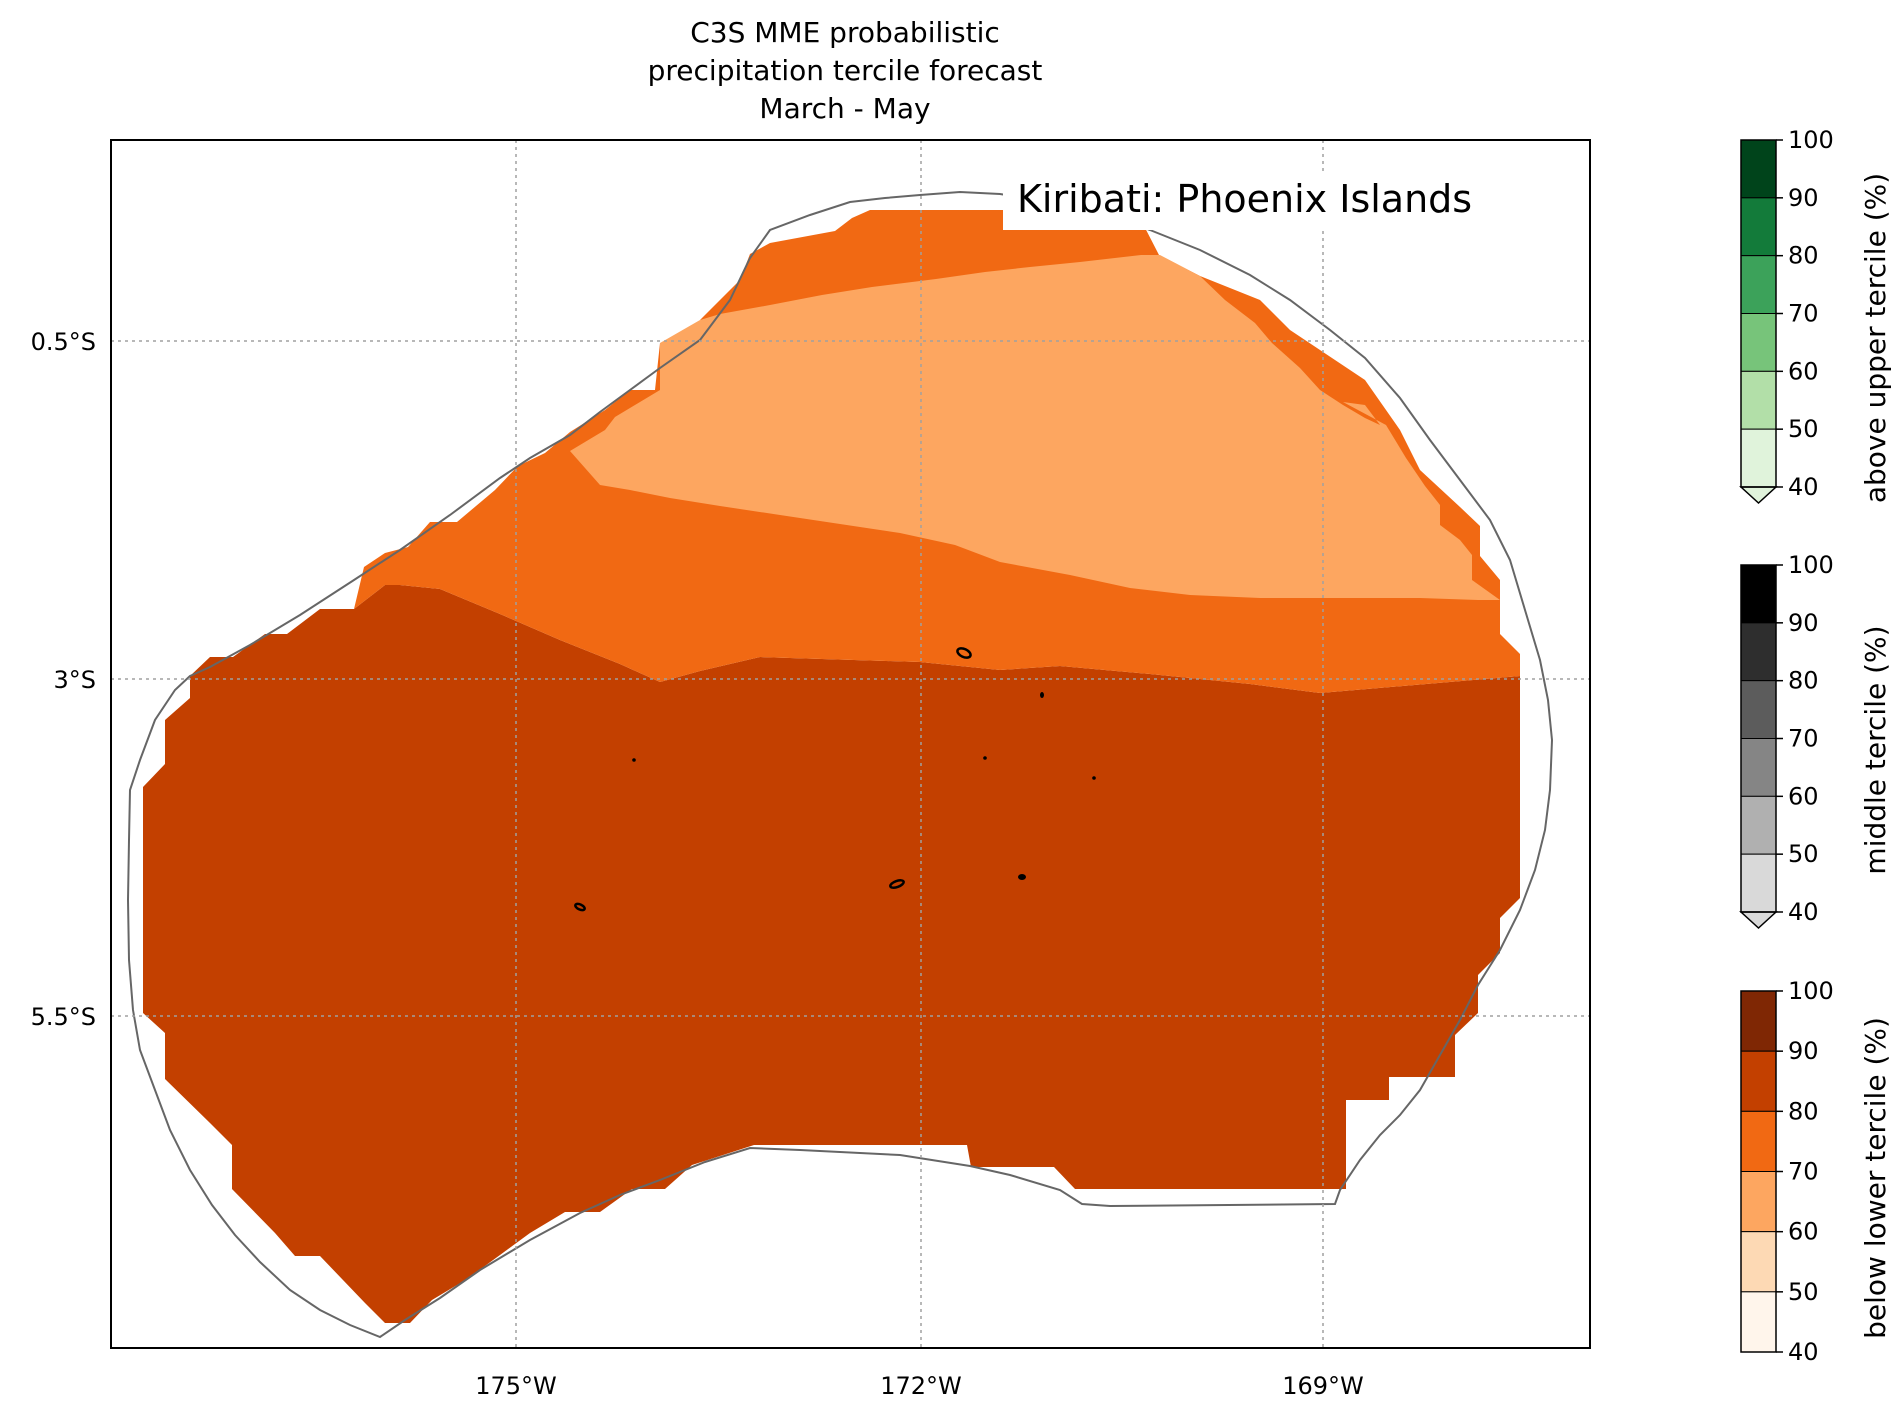  Describe the element at coordinates (1811, 565) in the screenshot. I see `colorbar-middle-tick-label: 100` at that location.